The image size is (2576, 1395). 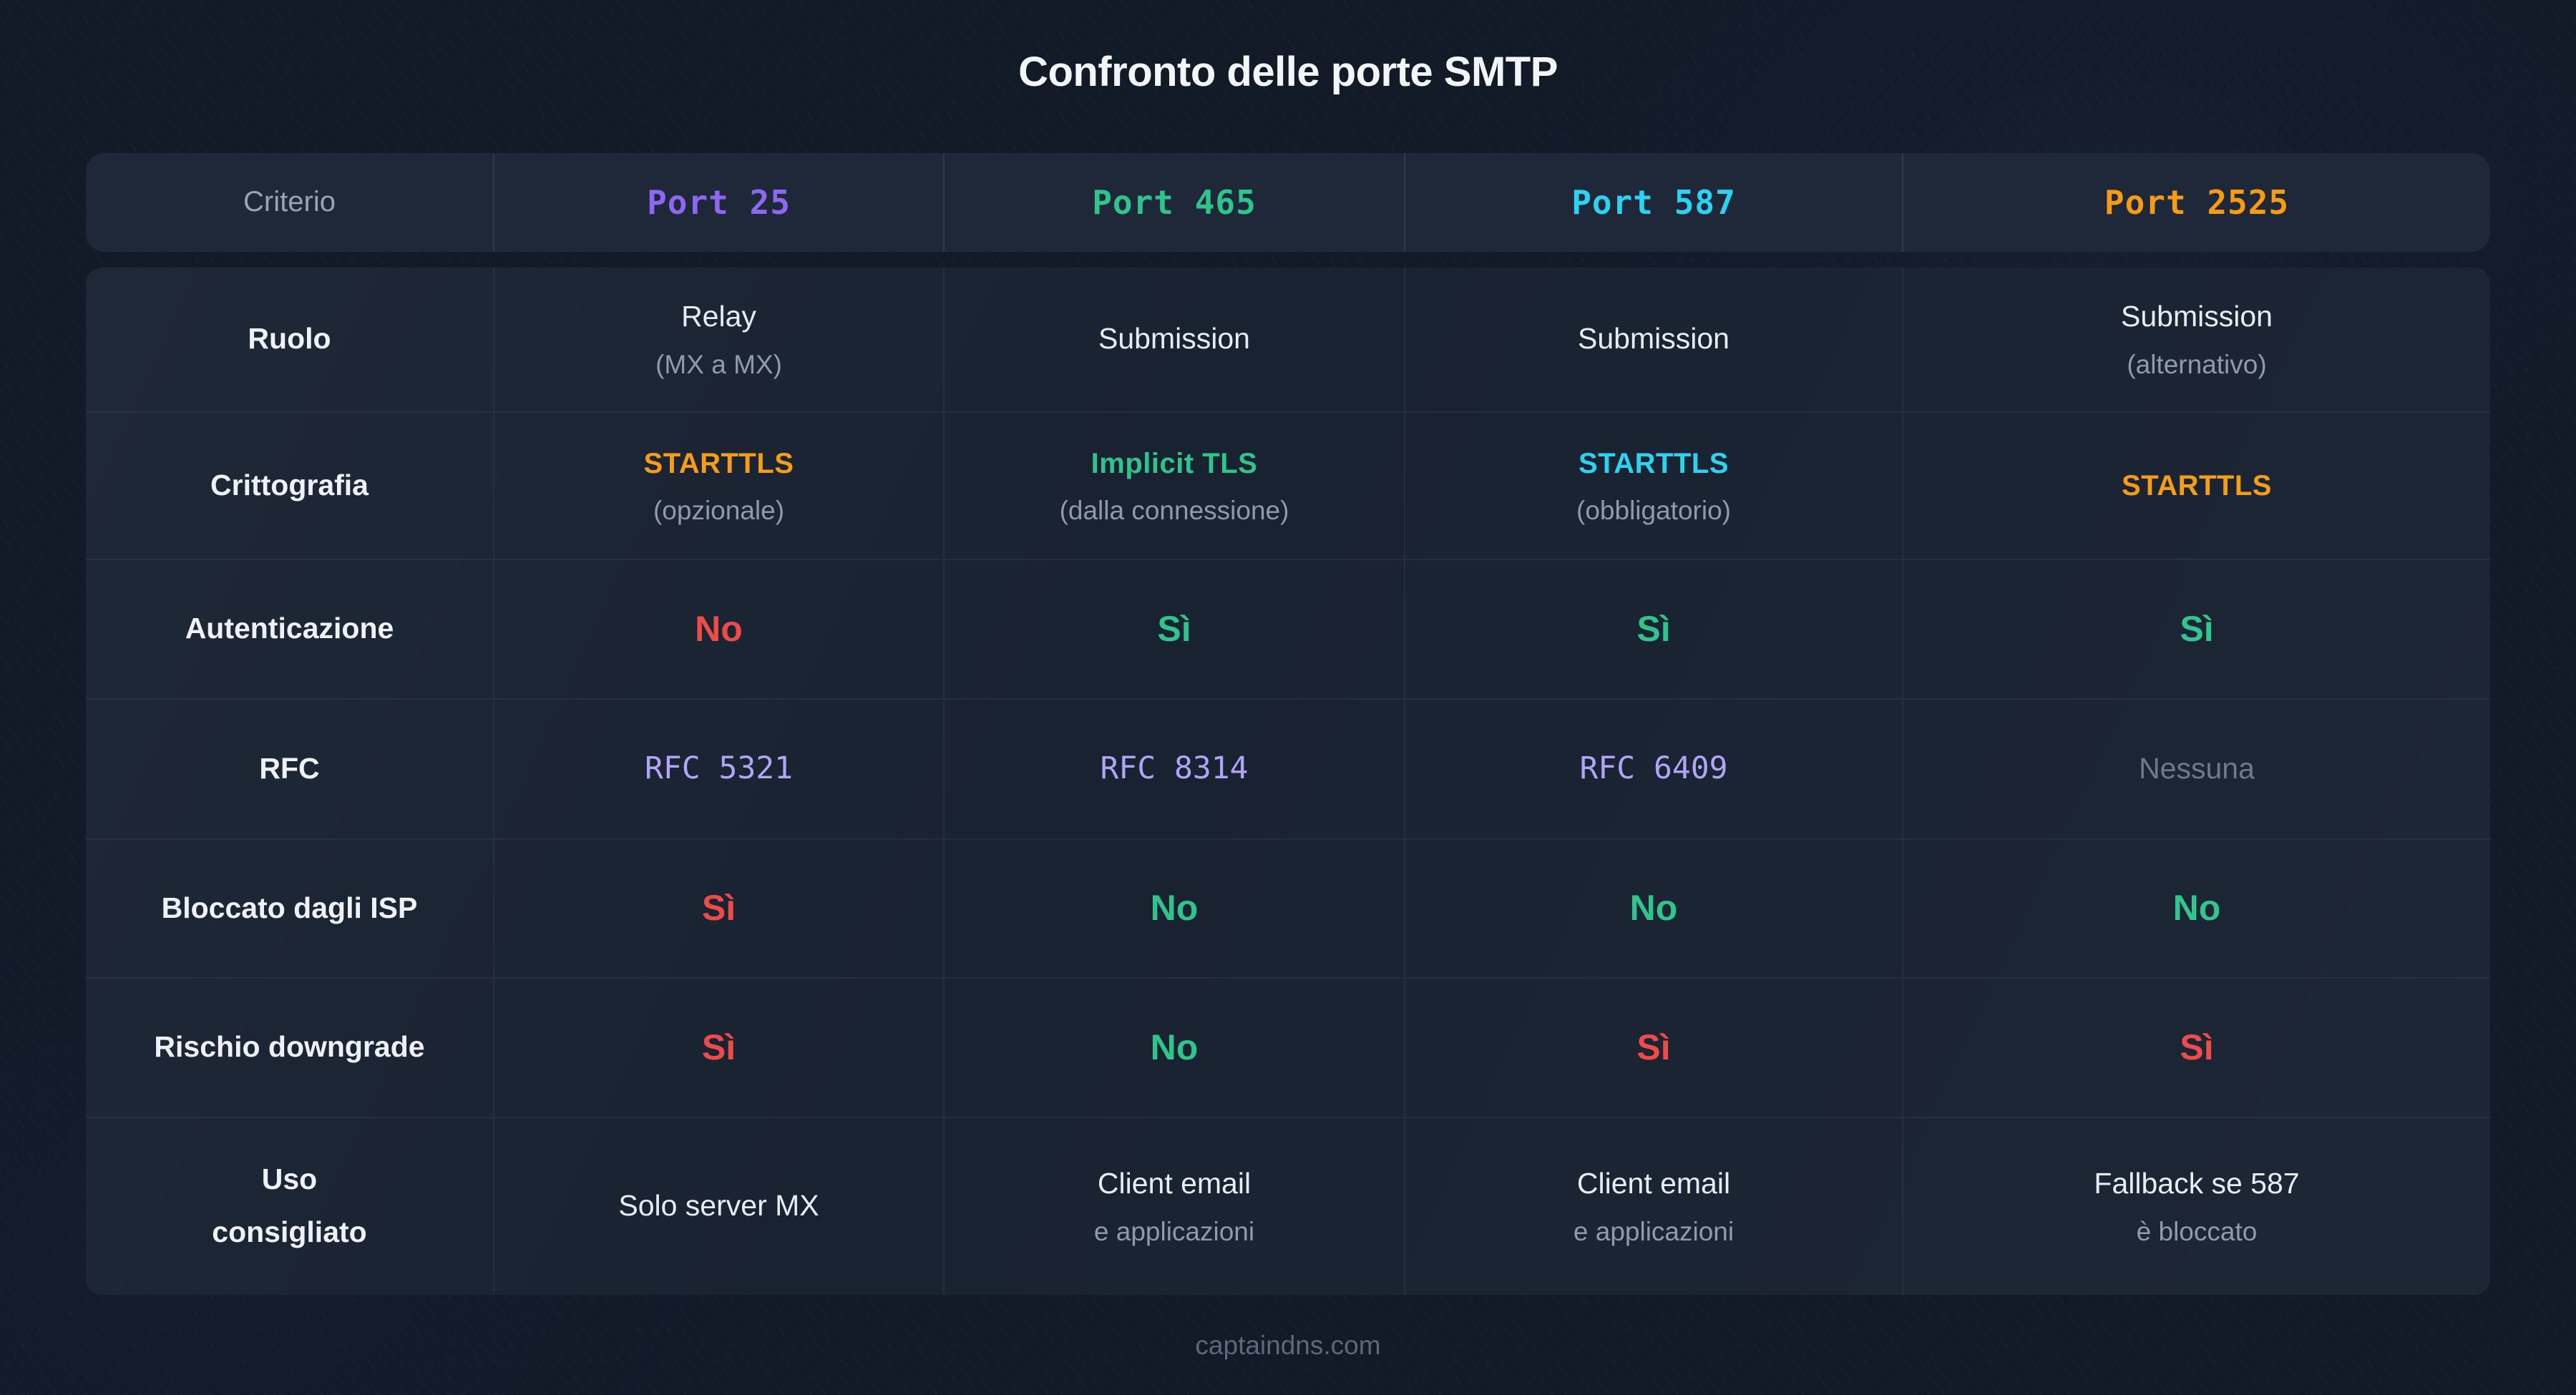 What do you see at coordinates (1174, 510) in the screenshot?
I see `cell-subvalue: (dalla connessione)` at bounding box center [1174, 510].